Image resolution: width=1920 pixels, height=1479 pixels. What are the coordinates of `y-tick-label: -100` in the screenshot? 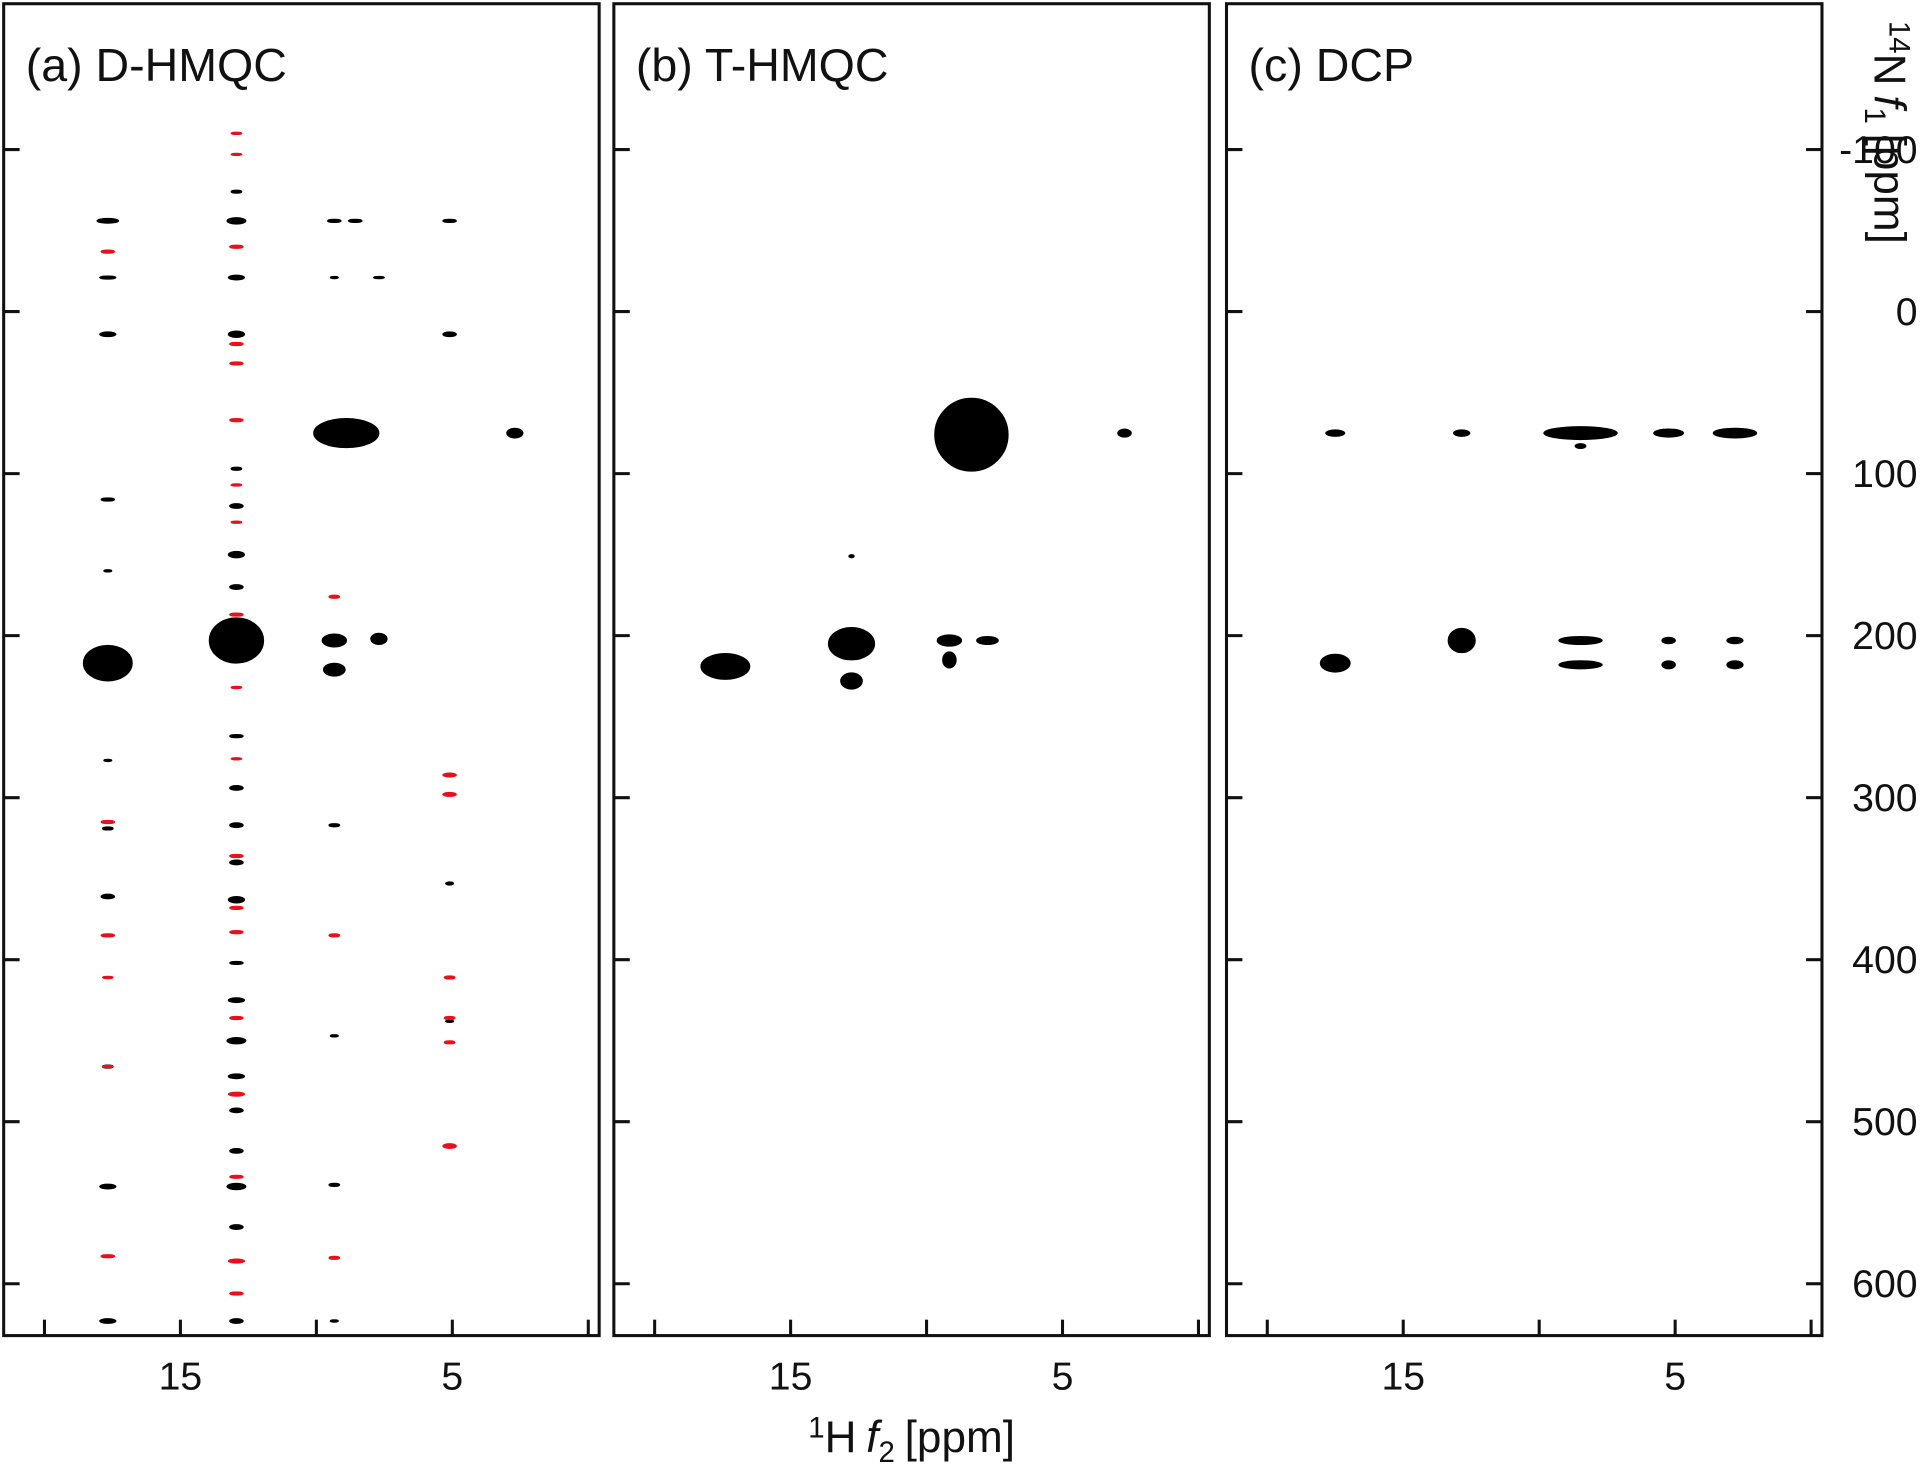 It's located at (1878, 150).